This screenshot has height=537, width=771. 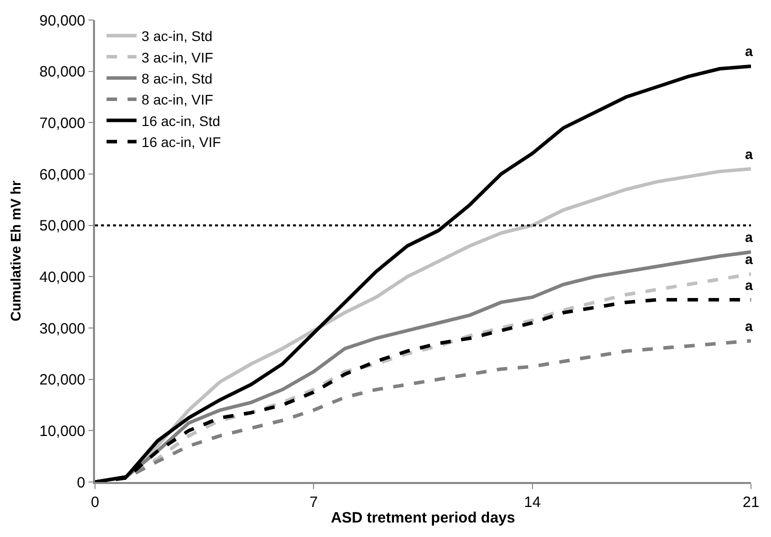 What do you see at coordinates (177, 36) in the screenshot?
I see `legend-label: 3 ac-in, Std` at bounding box center [177, 36].